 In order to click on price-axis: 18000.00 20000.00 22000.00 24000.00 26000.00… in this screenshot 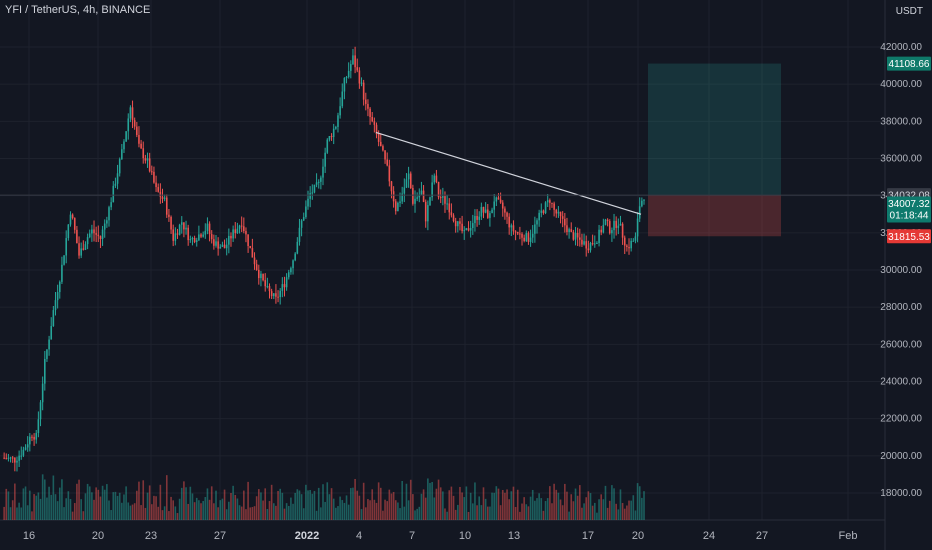, I will do `click(901, 270)`.